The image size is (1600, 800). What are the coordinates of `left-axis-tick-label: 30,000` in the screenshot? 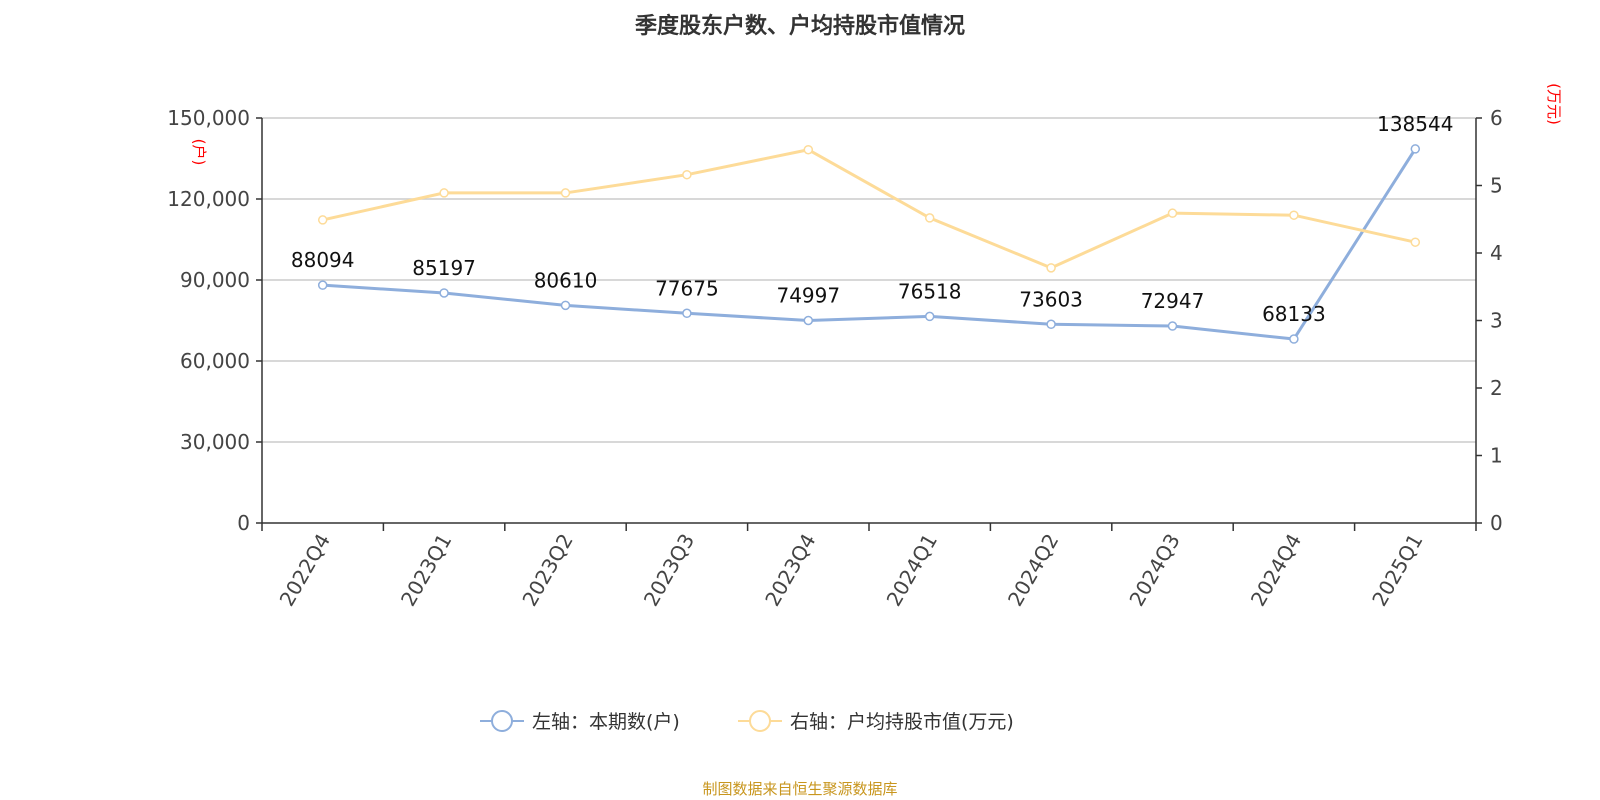 It's located at (215, 442).